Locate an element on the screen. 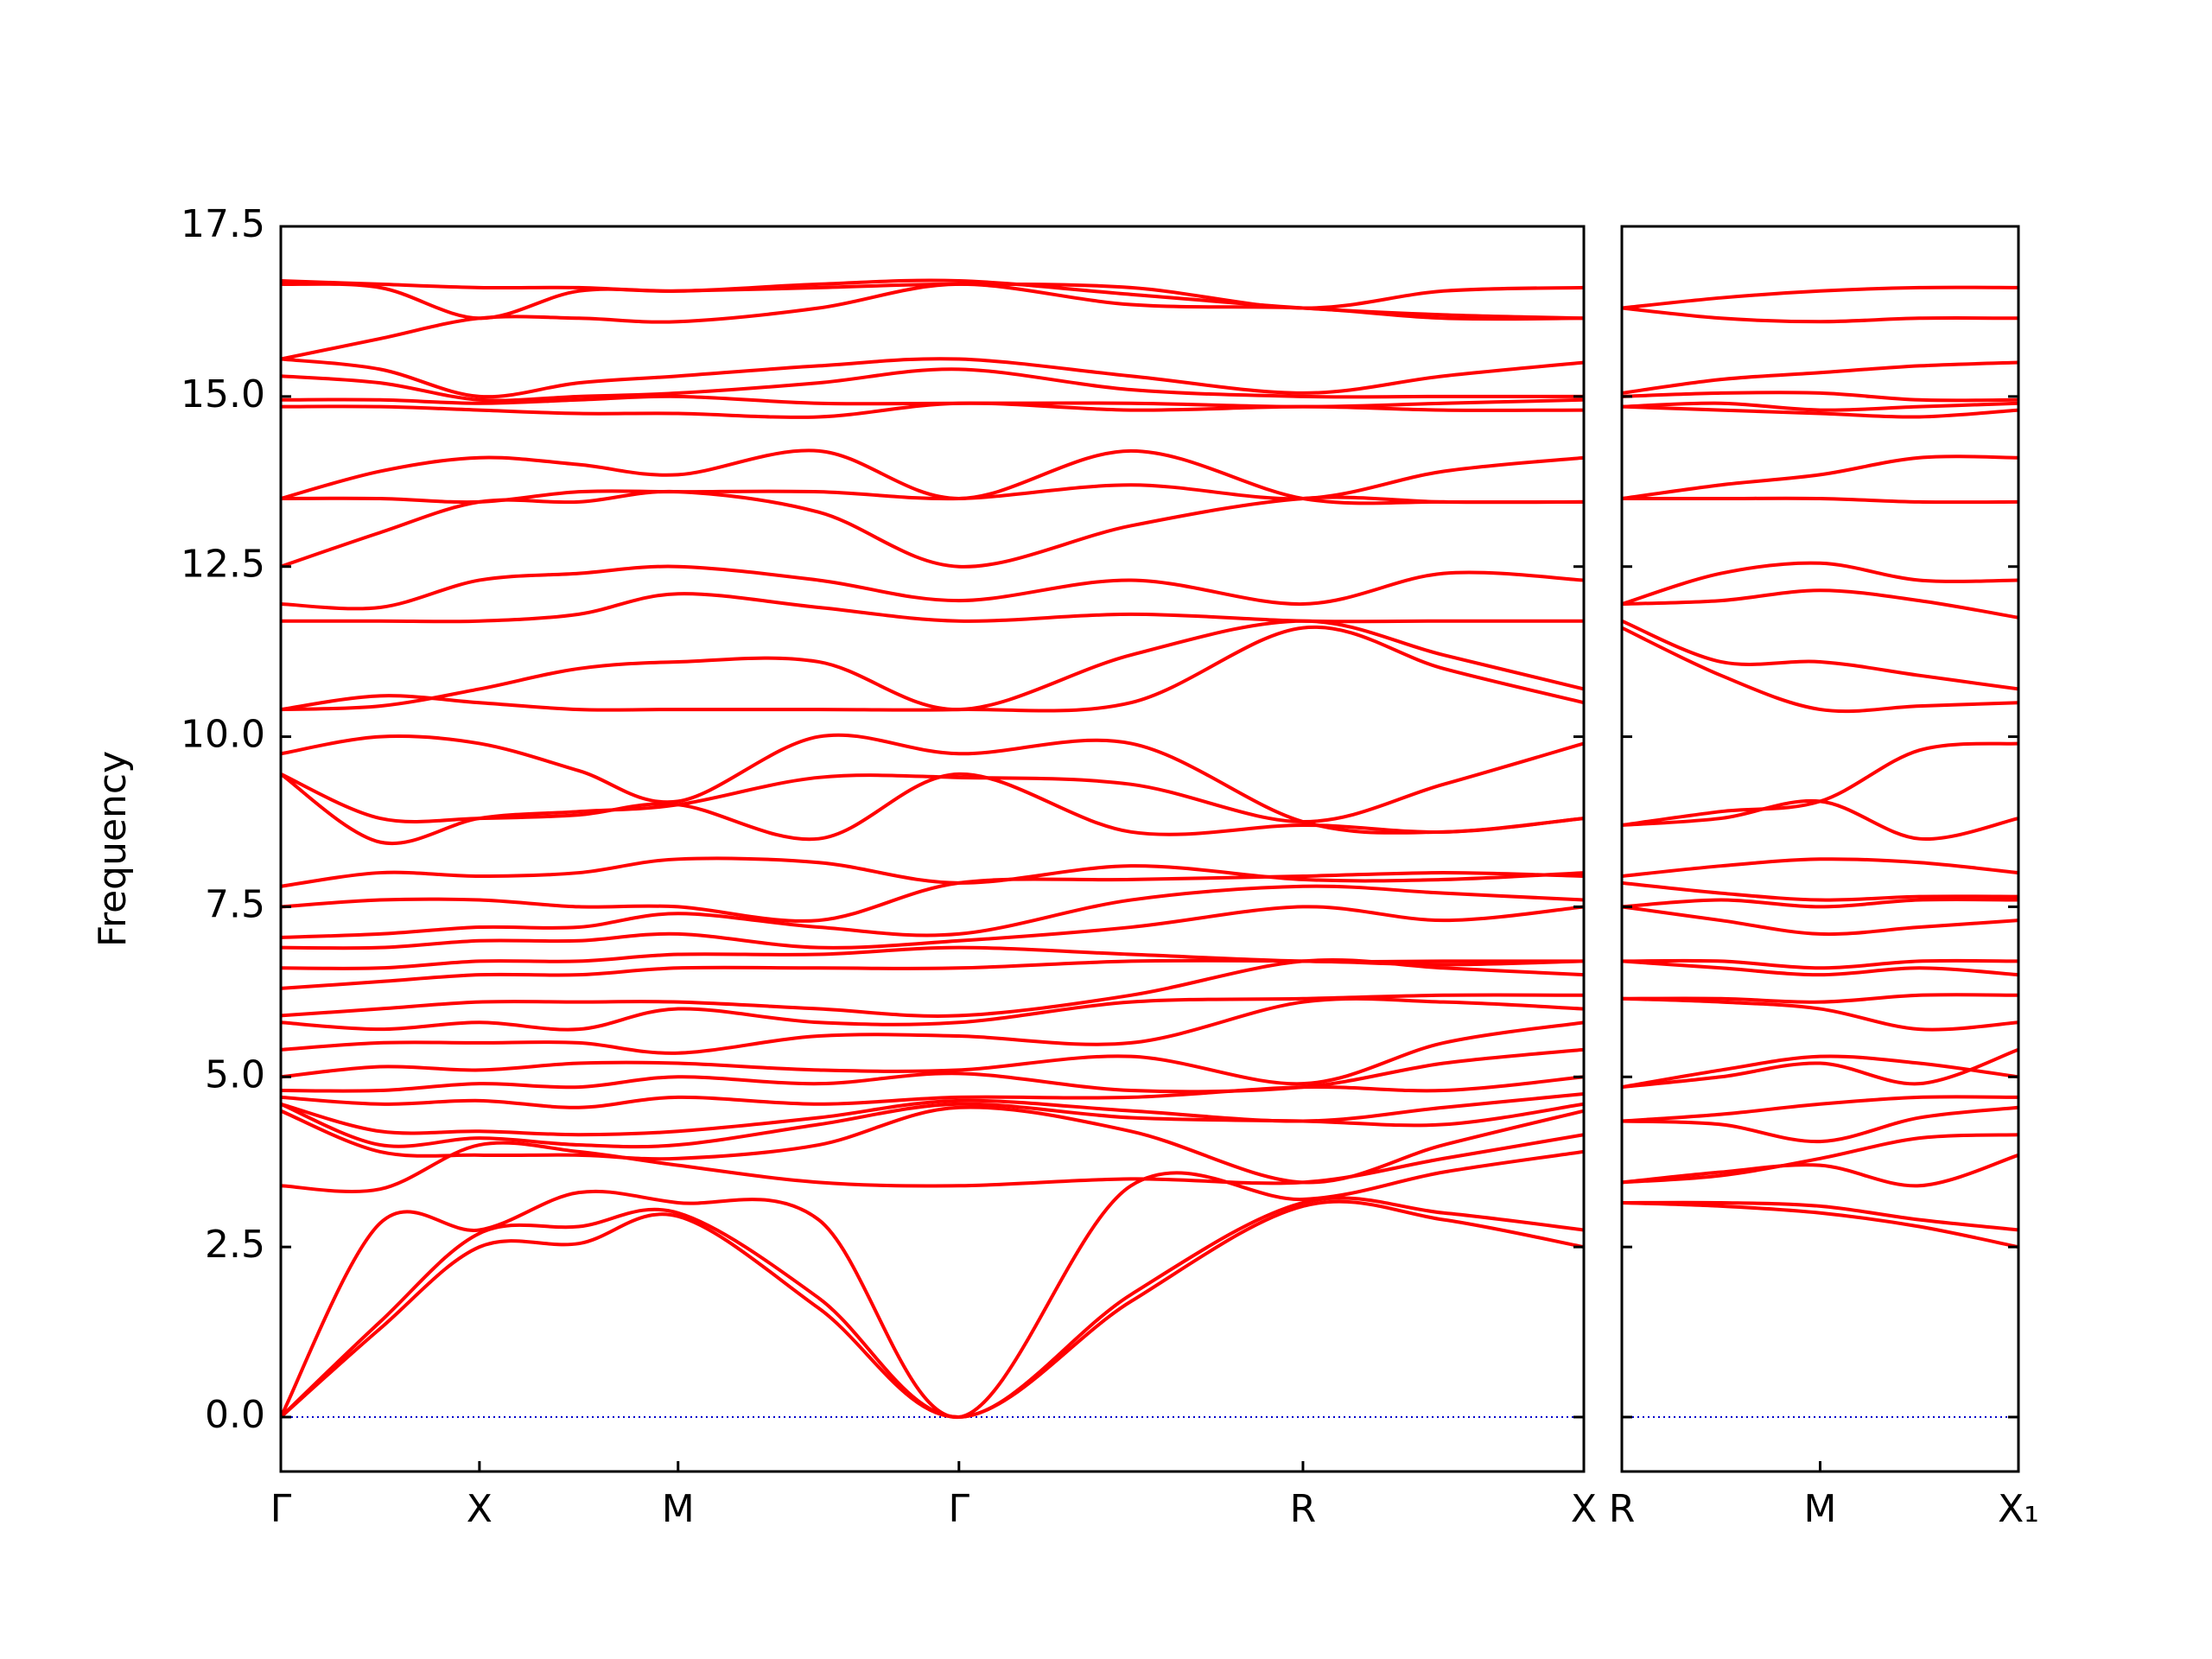  y-tick-label: 2.5 is located at coordinates (235, 1245).